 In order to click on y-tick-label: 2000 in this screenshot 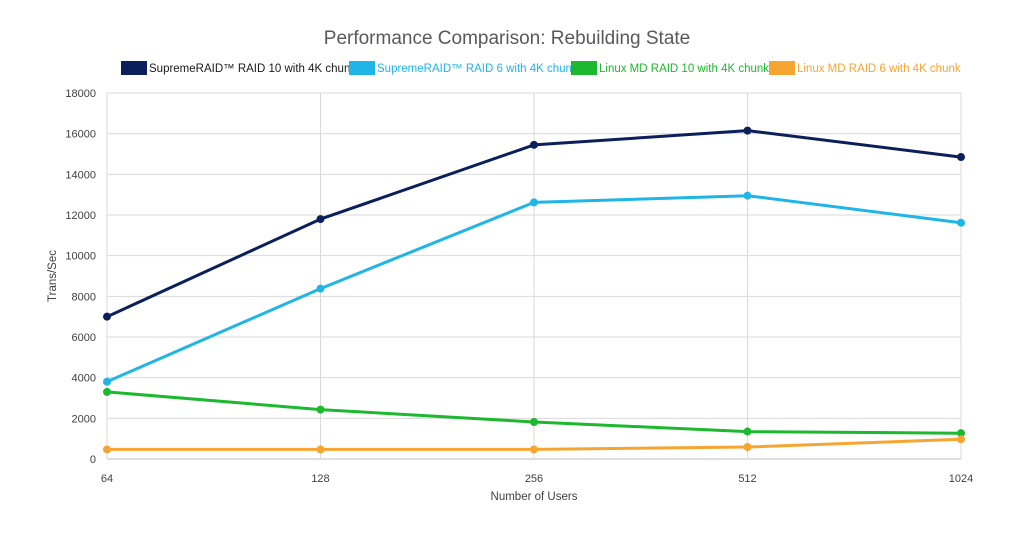, I will do `click(84, 419)`.